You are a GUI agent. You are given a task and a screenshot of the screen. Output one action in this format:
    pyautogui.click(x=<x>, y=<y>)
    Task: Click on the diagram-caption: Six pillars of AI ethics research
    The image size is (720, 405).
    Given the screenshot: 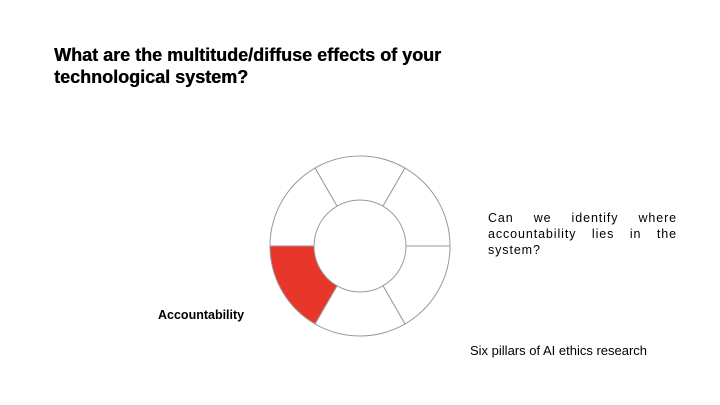 What is the action you would take?
    pyautogui.click(x=559, y=350)
    